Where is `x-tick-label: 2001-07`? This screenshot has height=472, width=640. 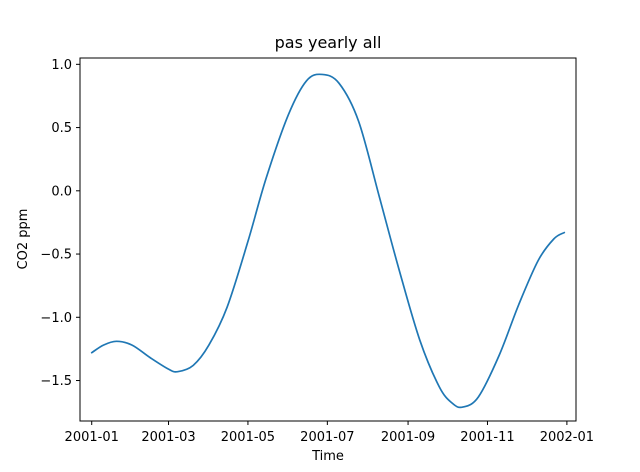
x-tick-label: 2001-07 is located at coordinates (327, 437).